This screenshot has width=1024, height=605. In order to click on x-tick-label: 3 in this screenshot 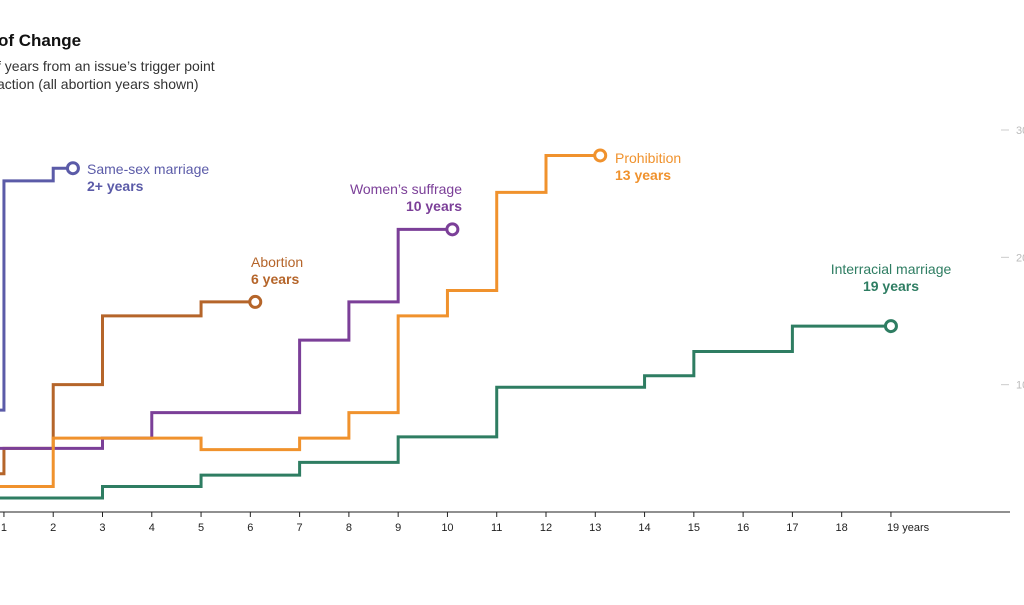, I will do `click(102, 528)`.